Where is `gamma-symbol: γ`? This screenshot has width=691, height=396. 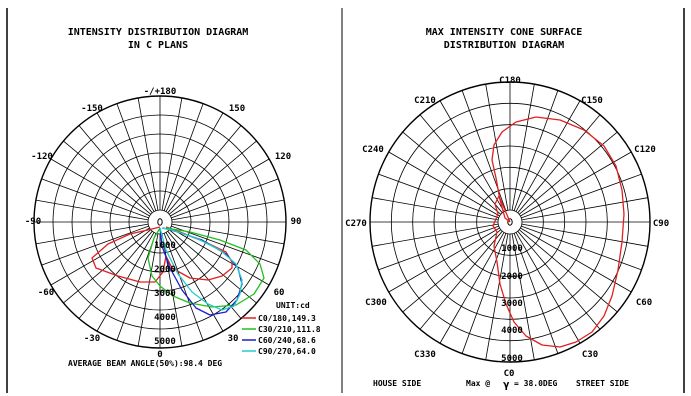
gamma-symbol: γ is located at coordinates (506, 384).